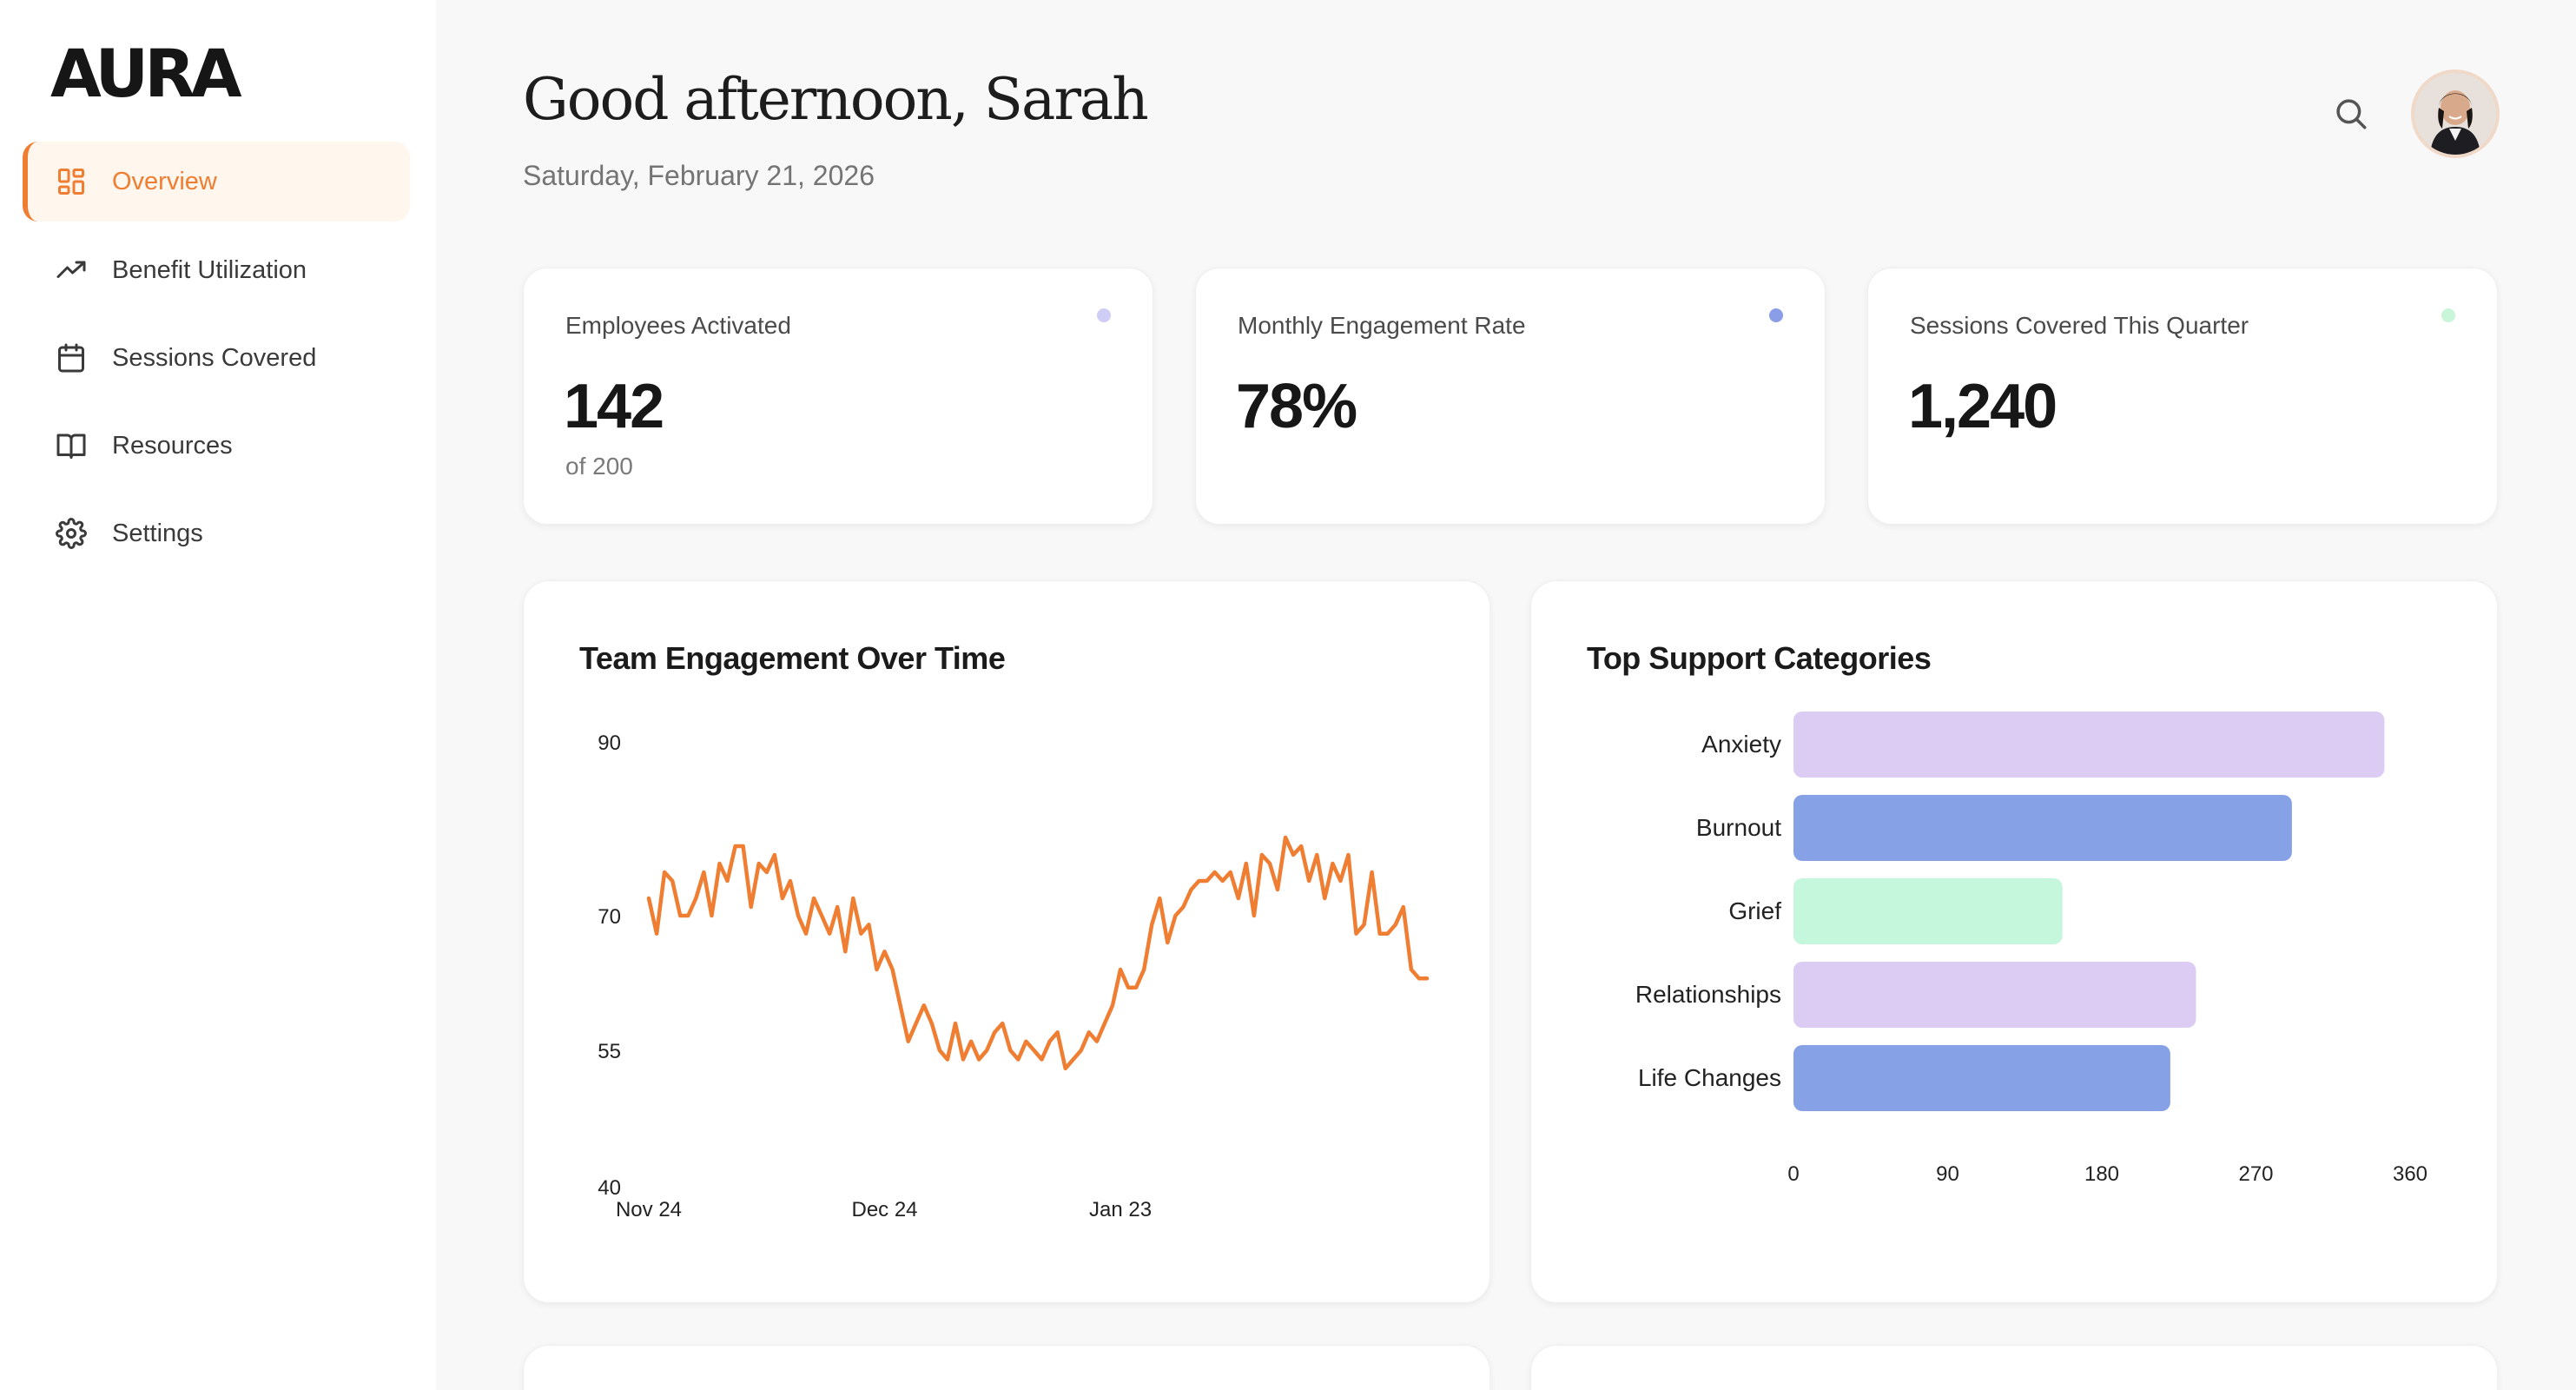 The height and width of the screenshot is (1390, 2576). I want to click on x-tick-label: 90, so click(1948, 1174).